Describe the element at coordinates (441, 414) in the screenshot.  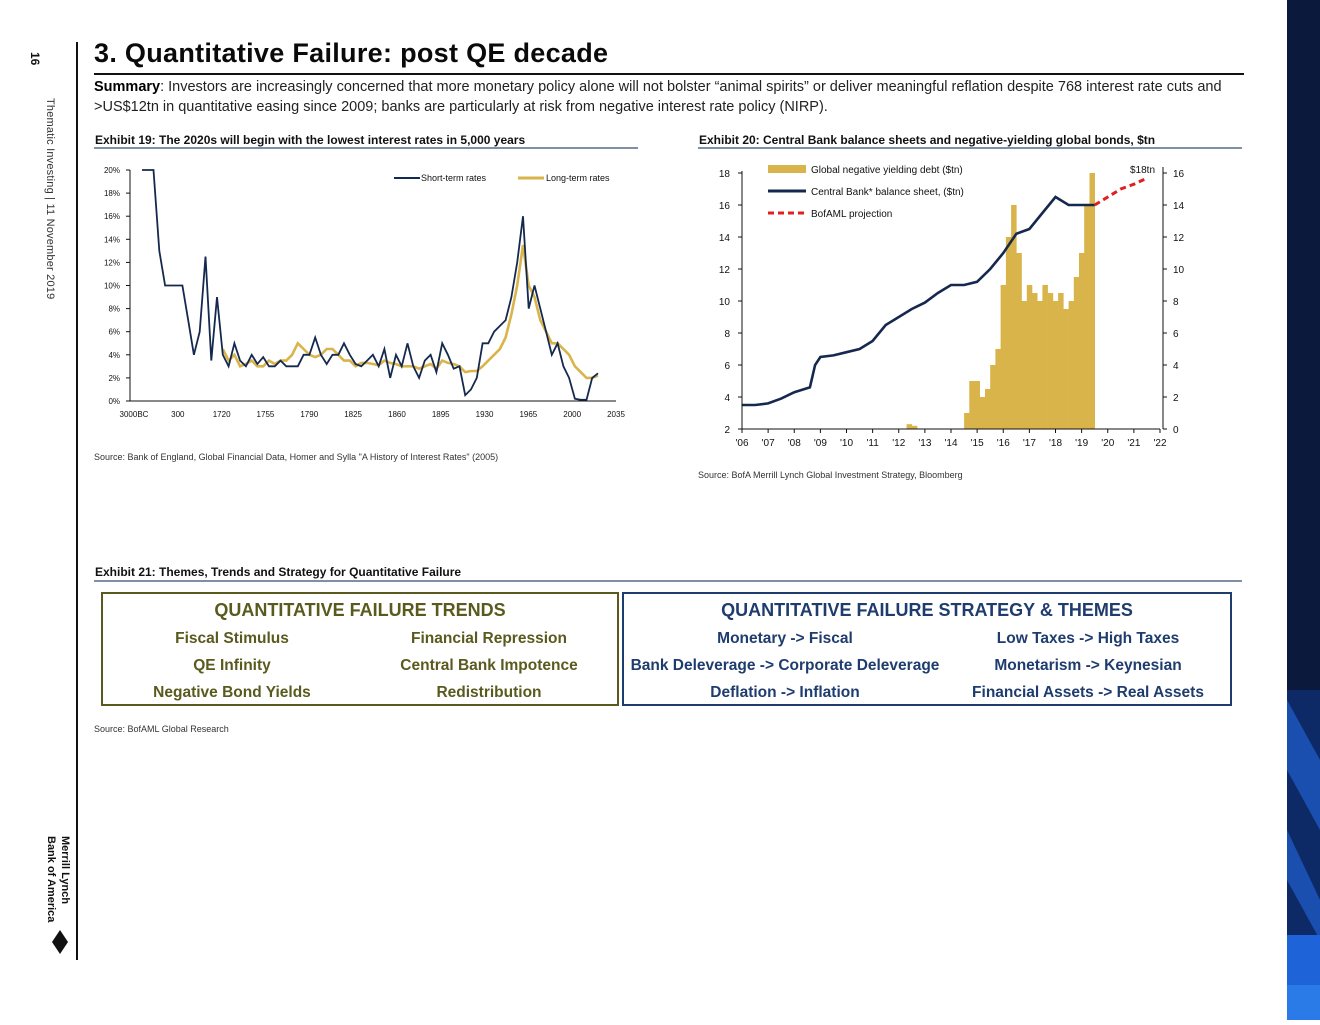
I see `x-tick-label: 1895` at that location.